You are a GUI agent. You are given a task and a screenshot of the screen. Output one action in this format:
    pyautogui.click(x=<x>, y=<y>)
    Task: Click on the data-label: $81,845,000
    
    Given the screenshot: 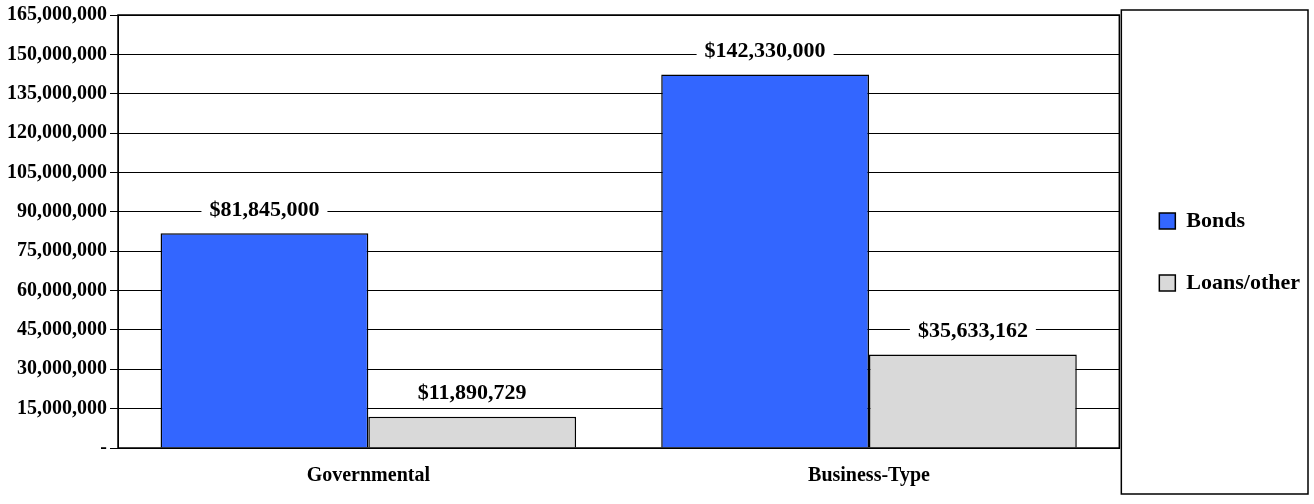 What is the action you would take?
    pyautogui.click(x=264, y=208)
    